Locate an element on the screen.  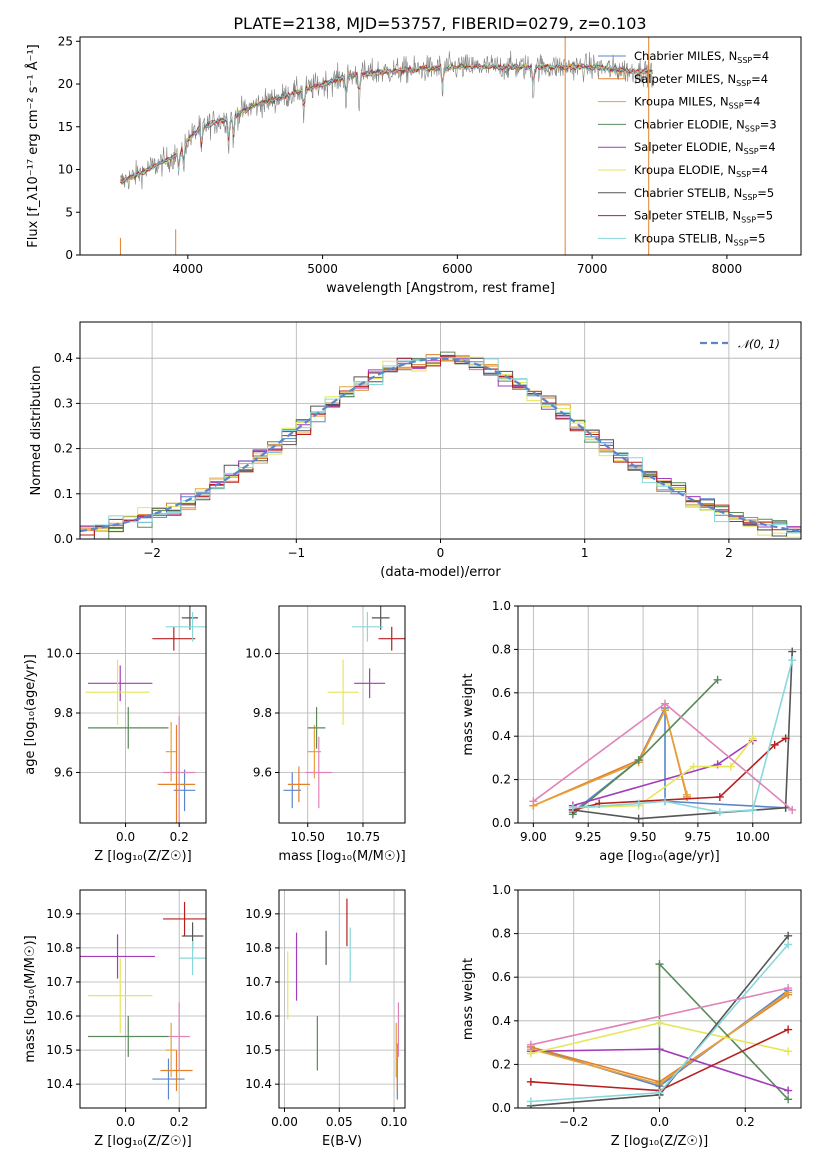
residuals-legend: 𝒩(0, 1) is located at coordinates (740, 344).